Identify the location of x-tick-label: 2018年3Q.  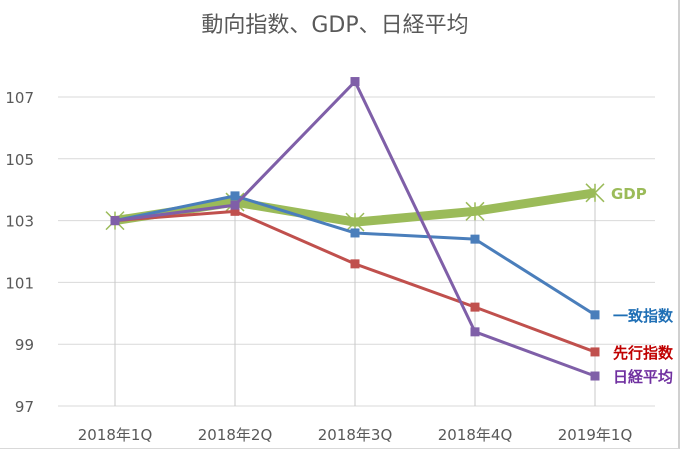
(355, 435).